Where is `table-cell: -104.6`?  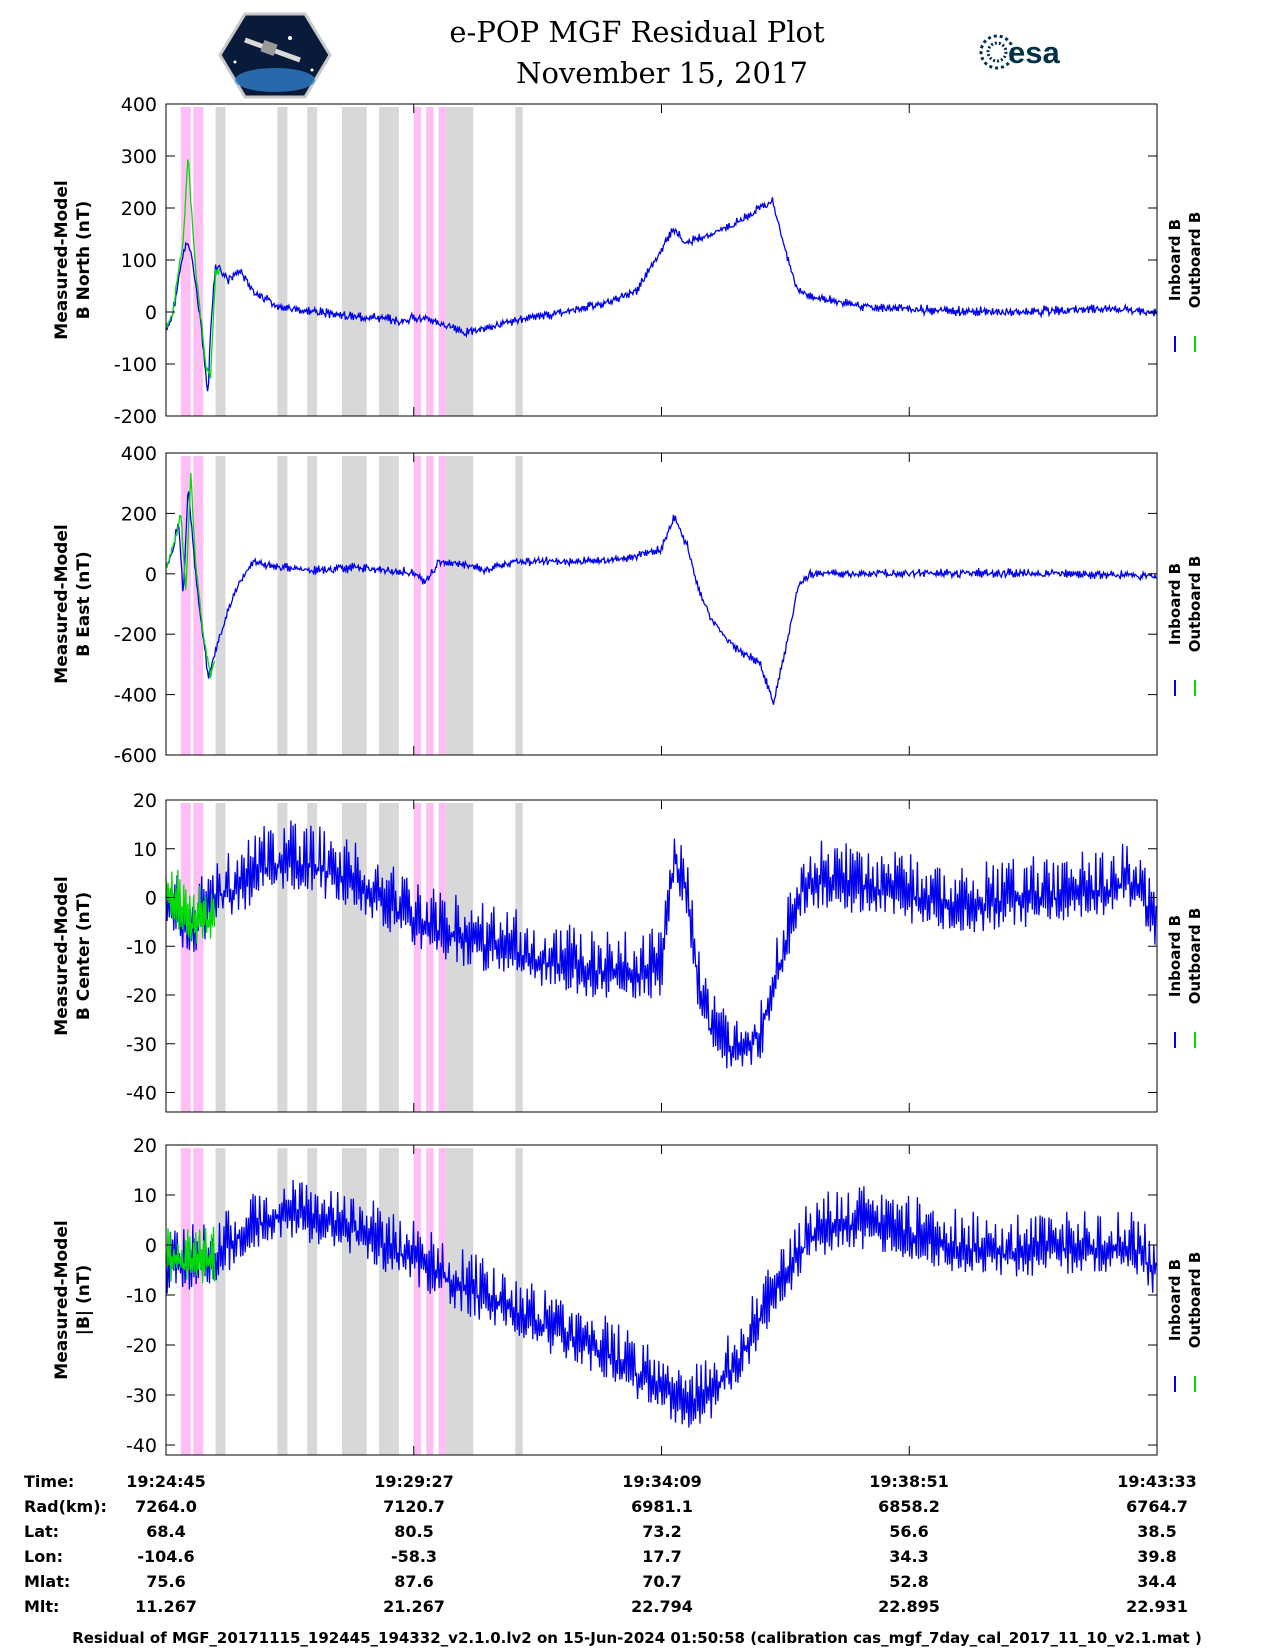
table-cell: -104.6 is located at coordinates (165, 1556).